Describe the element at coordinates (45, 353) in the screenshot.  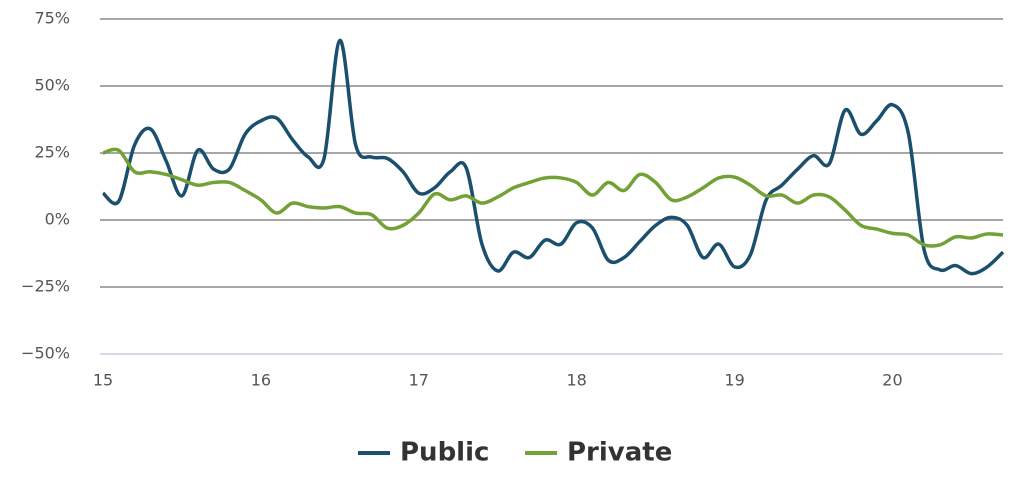
I see `y-tick-label: −50%` at that location.